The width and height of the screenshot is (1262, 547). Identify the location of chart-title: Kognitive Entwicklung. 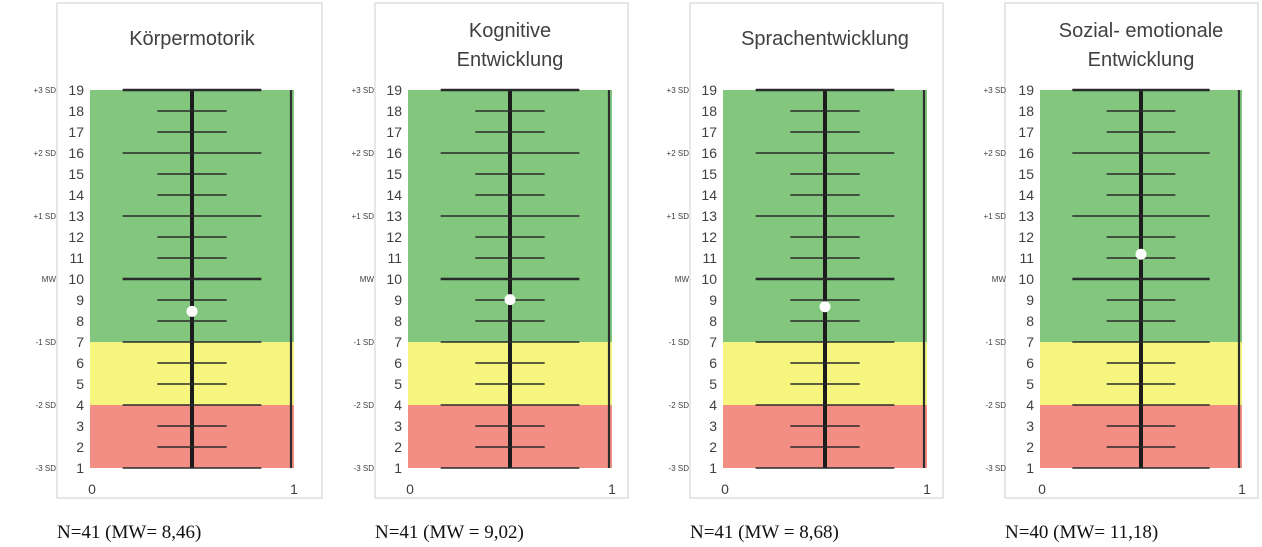
(510, 45).